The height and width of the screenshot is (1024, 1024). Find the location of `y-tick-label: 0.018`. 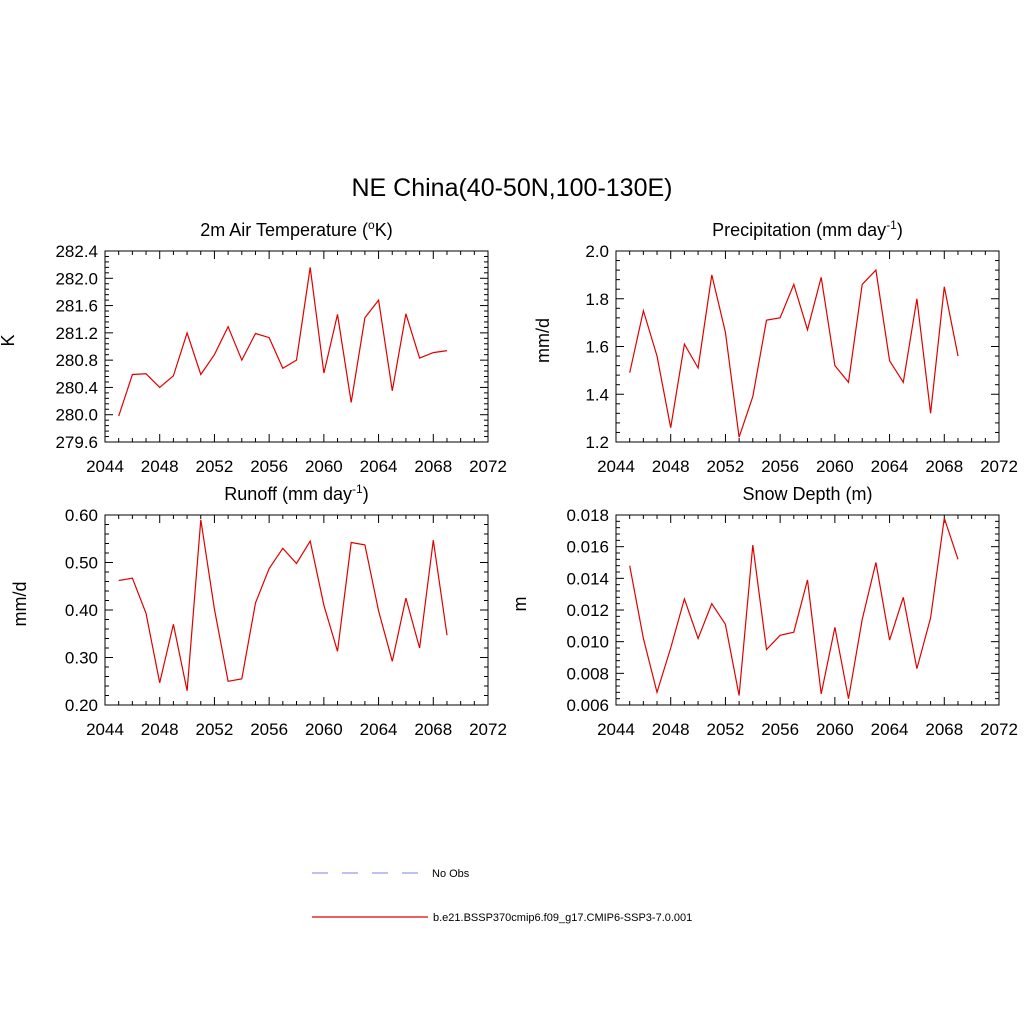

y-tick-label: 0.018 is located at coordinates (587, 515).